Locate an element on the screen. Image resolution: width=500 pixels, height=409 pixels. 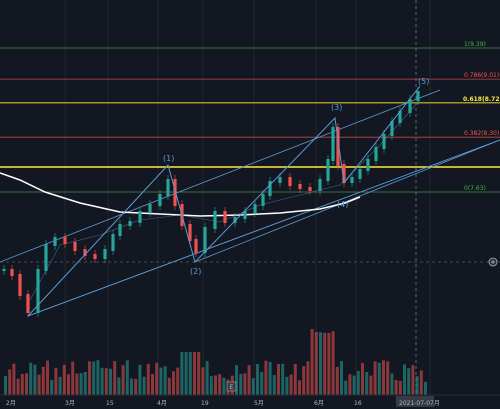
time-axis-tick-label: 5月 is located at coordinates (259, 403).